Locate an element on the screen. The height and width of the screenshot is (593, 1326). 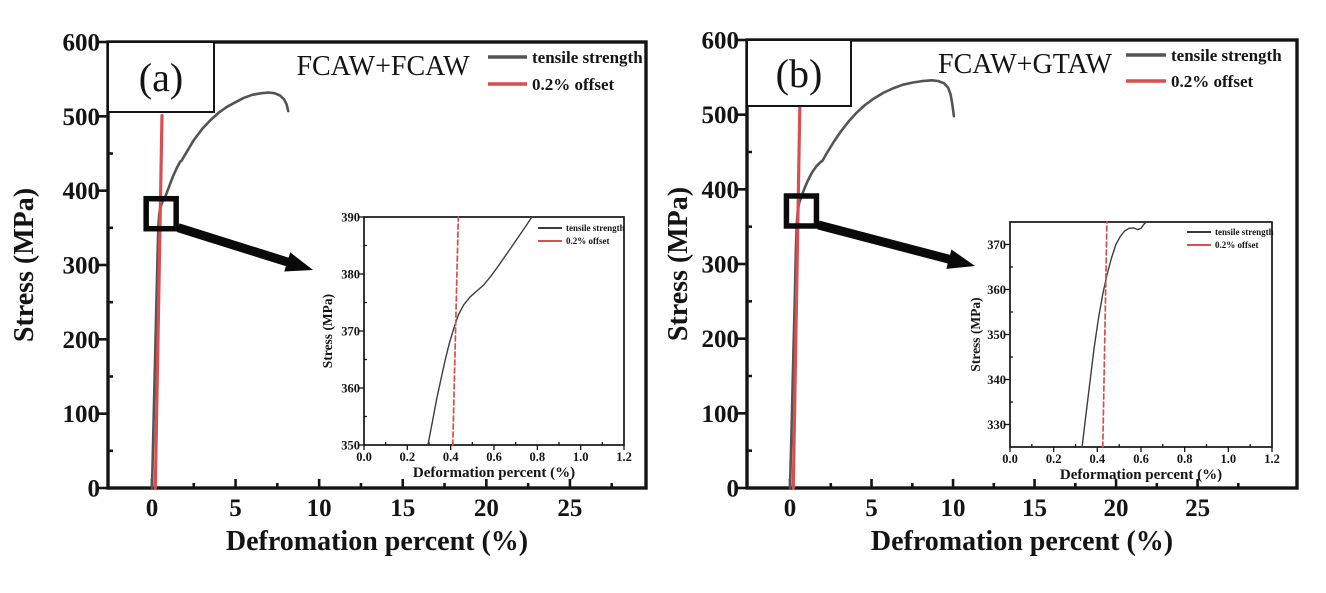
y-tick-label: 340 is located at coordinates (996, 380).